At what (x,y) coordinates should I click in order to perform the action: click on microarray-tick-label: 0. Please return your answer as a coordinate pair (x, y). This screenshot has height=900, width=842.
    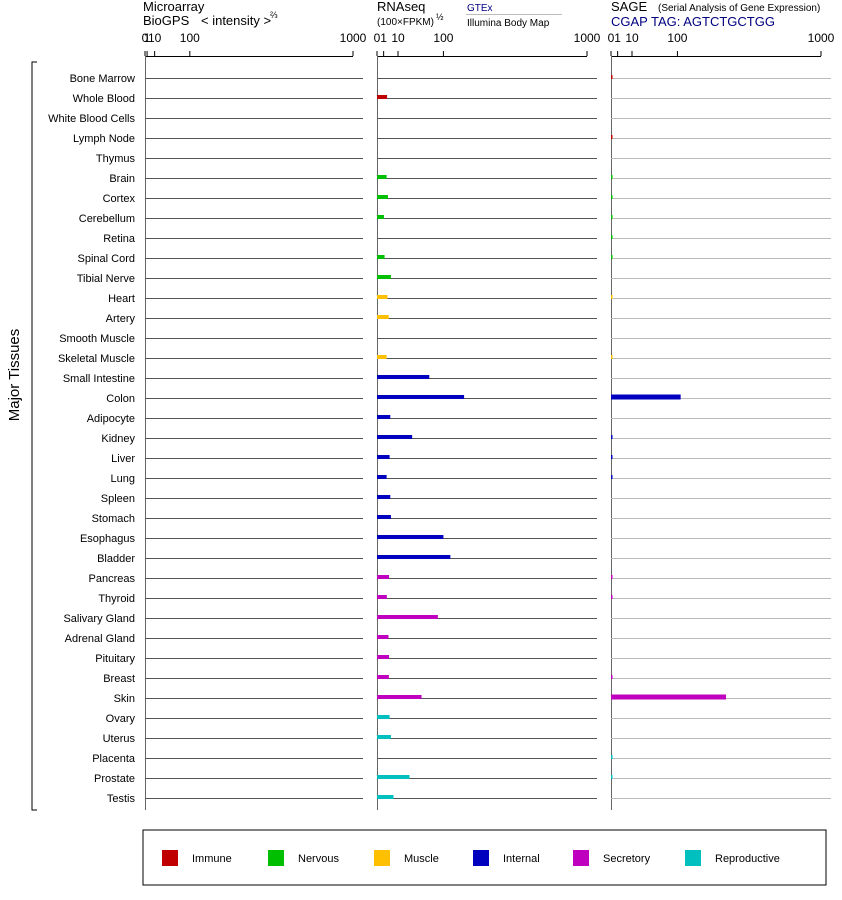
    Looking at the image, I should click on (145, 38).